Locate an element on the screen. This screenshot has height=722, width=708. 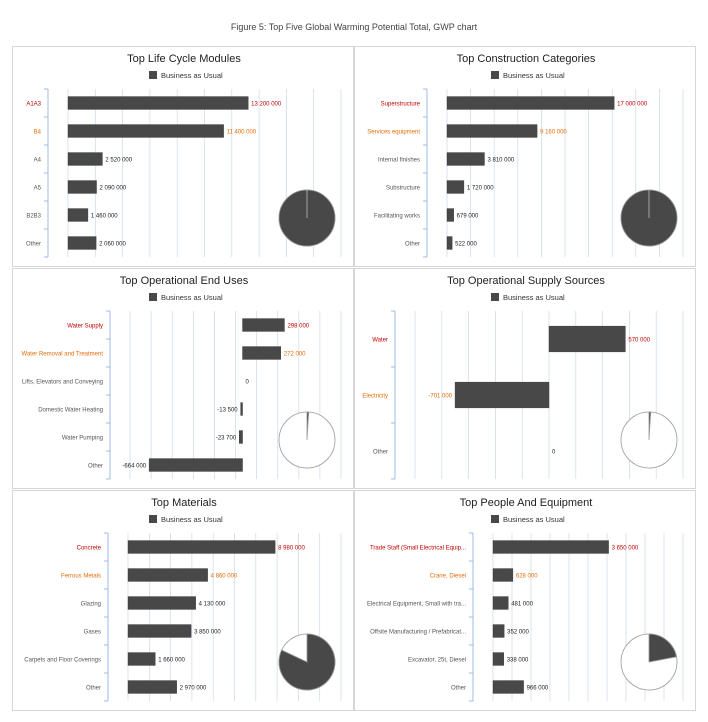
chart-title: Top Materials is located at coordinates (184, 503).